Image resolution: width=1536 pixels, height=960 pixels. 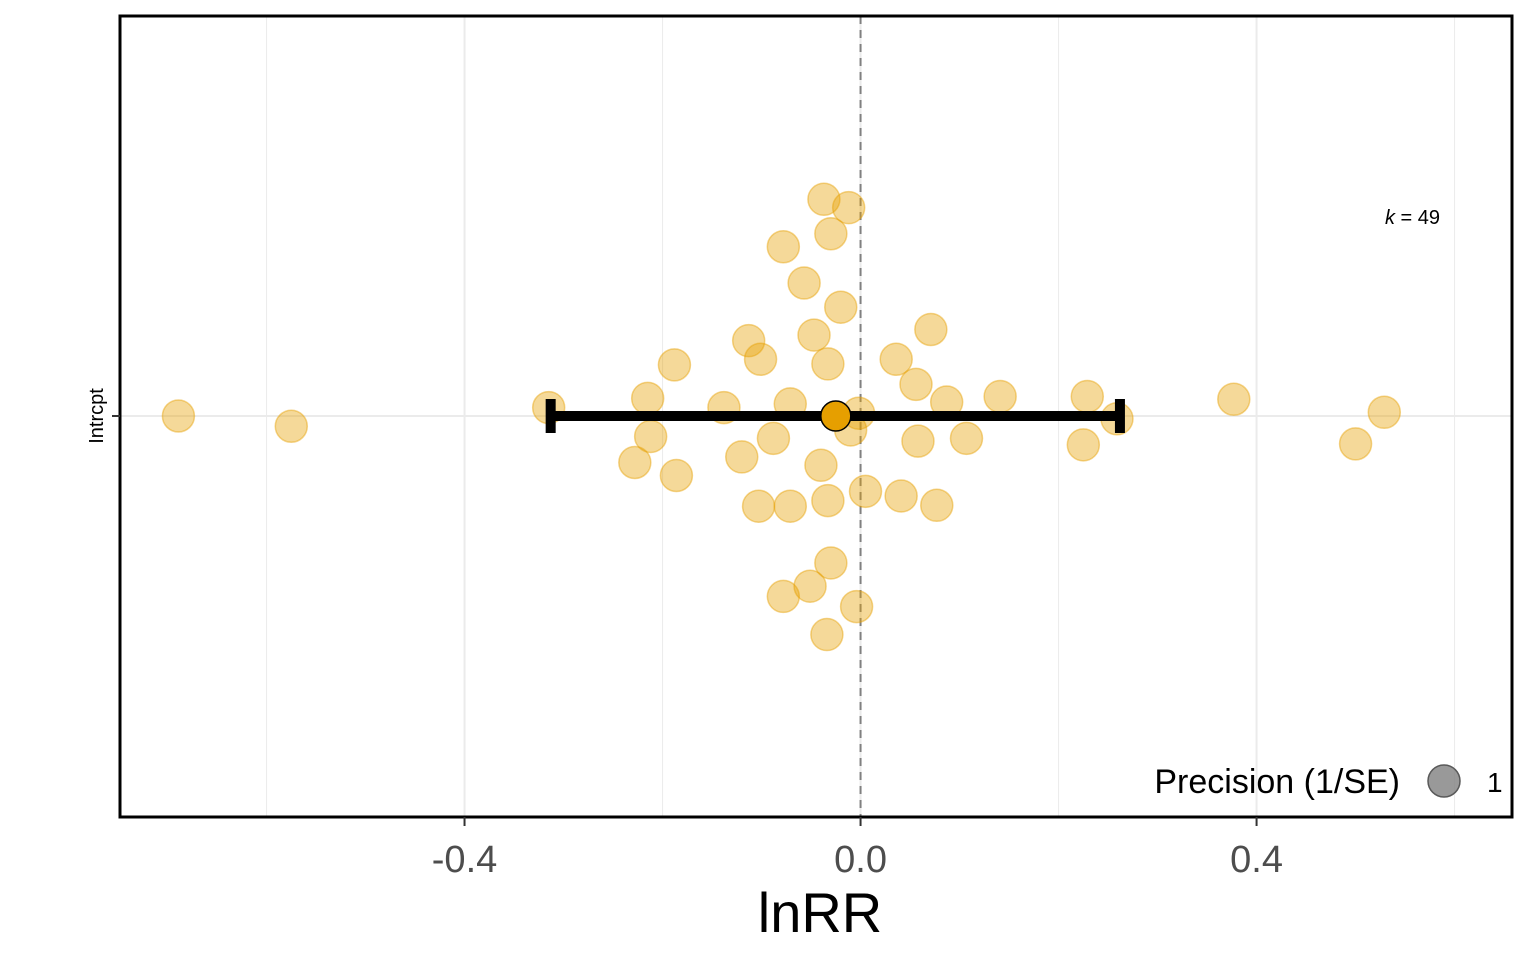 What do you see at coordinates (1412, 218) in the screenshot?
I see `k-label: k = 49` at bounding box center [1412, 218].